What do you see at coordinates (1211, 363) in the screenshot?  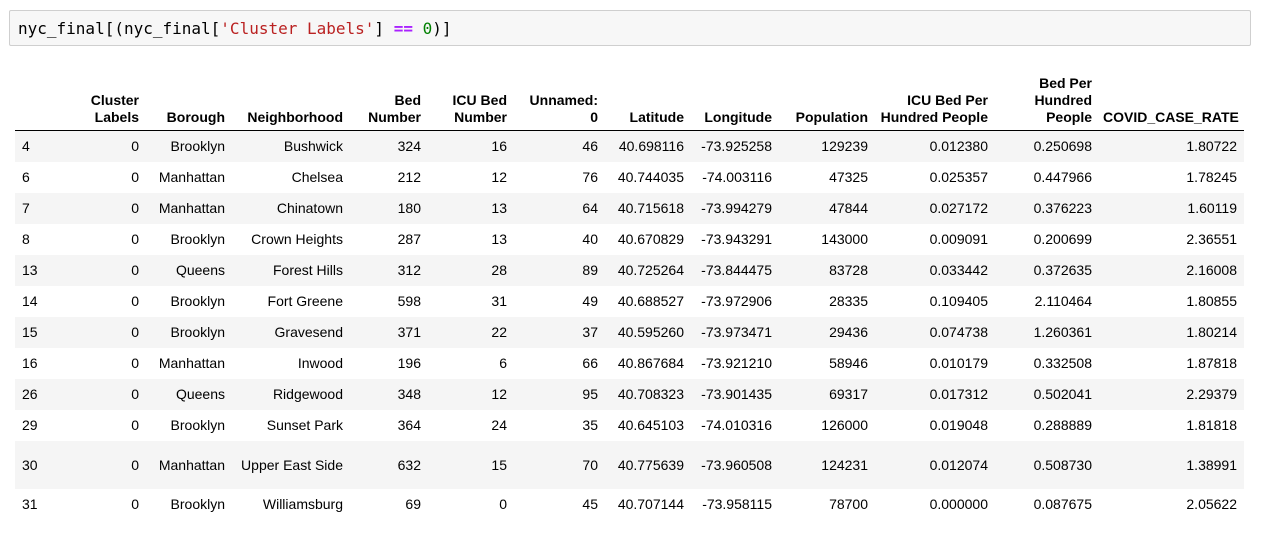 I see `covid-case-rate-cell: 1.87818` at bounding box center [1211, 363].